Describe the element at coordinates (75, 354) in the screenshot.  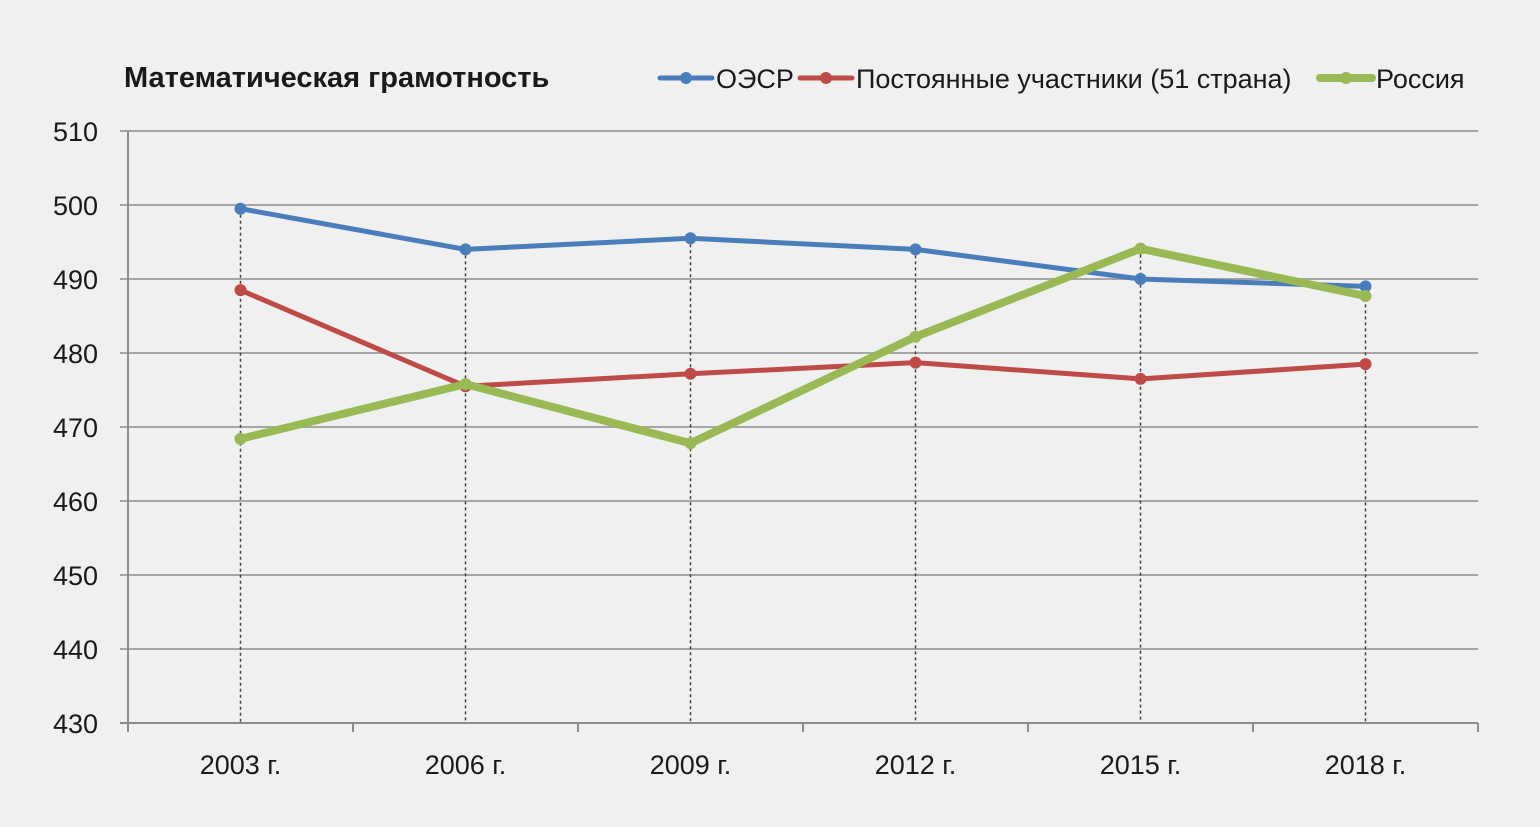
I see `y-tick-label: 480` at that location.